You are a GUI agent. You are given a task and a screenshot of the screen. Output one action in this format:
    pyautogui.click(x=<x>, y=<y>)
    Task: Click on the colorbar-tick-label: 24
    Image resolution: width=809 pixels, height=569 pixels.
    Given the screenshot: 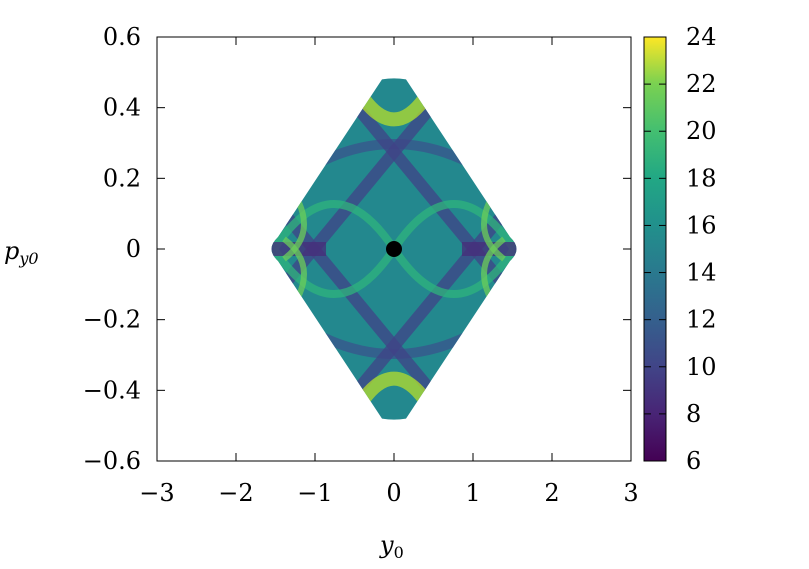 What is the action you would take?
    pyautogui.click(x=701, y=37)
    